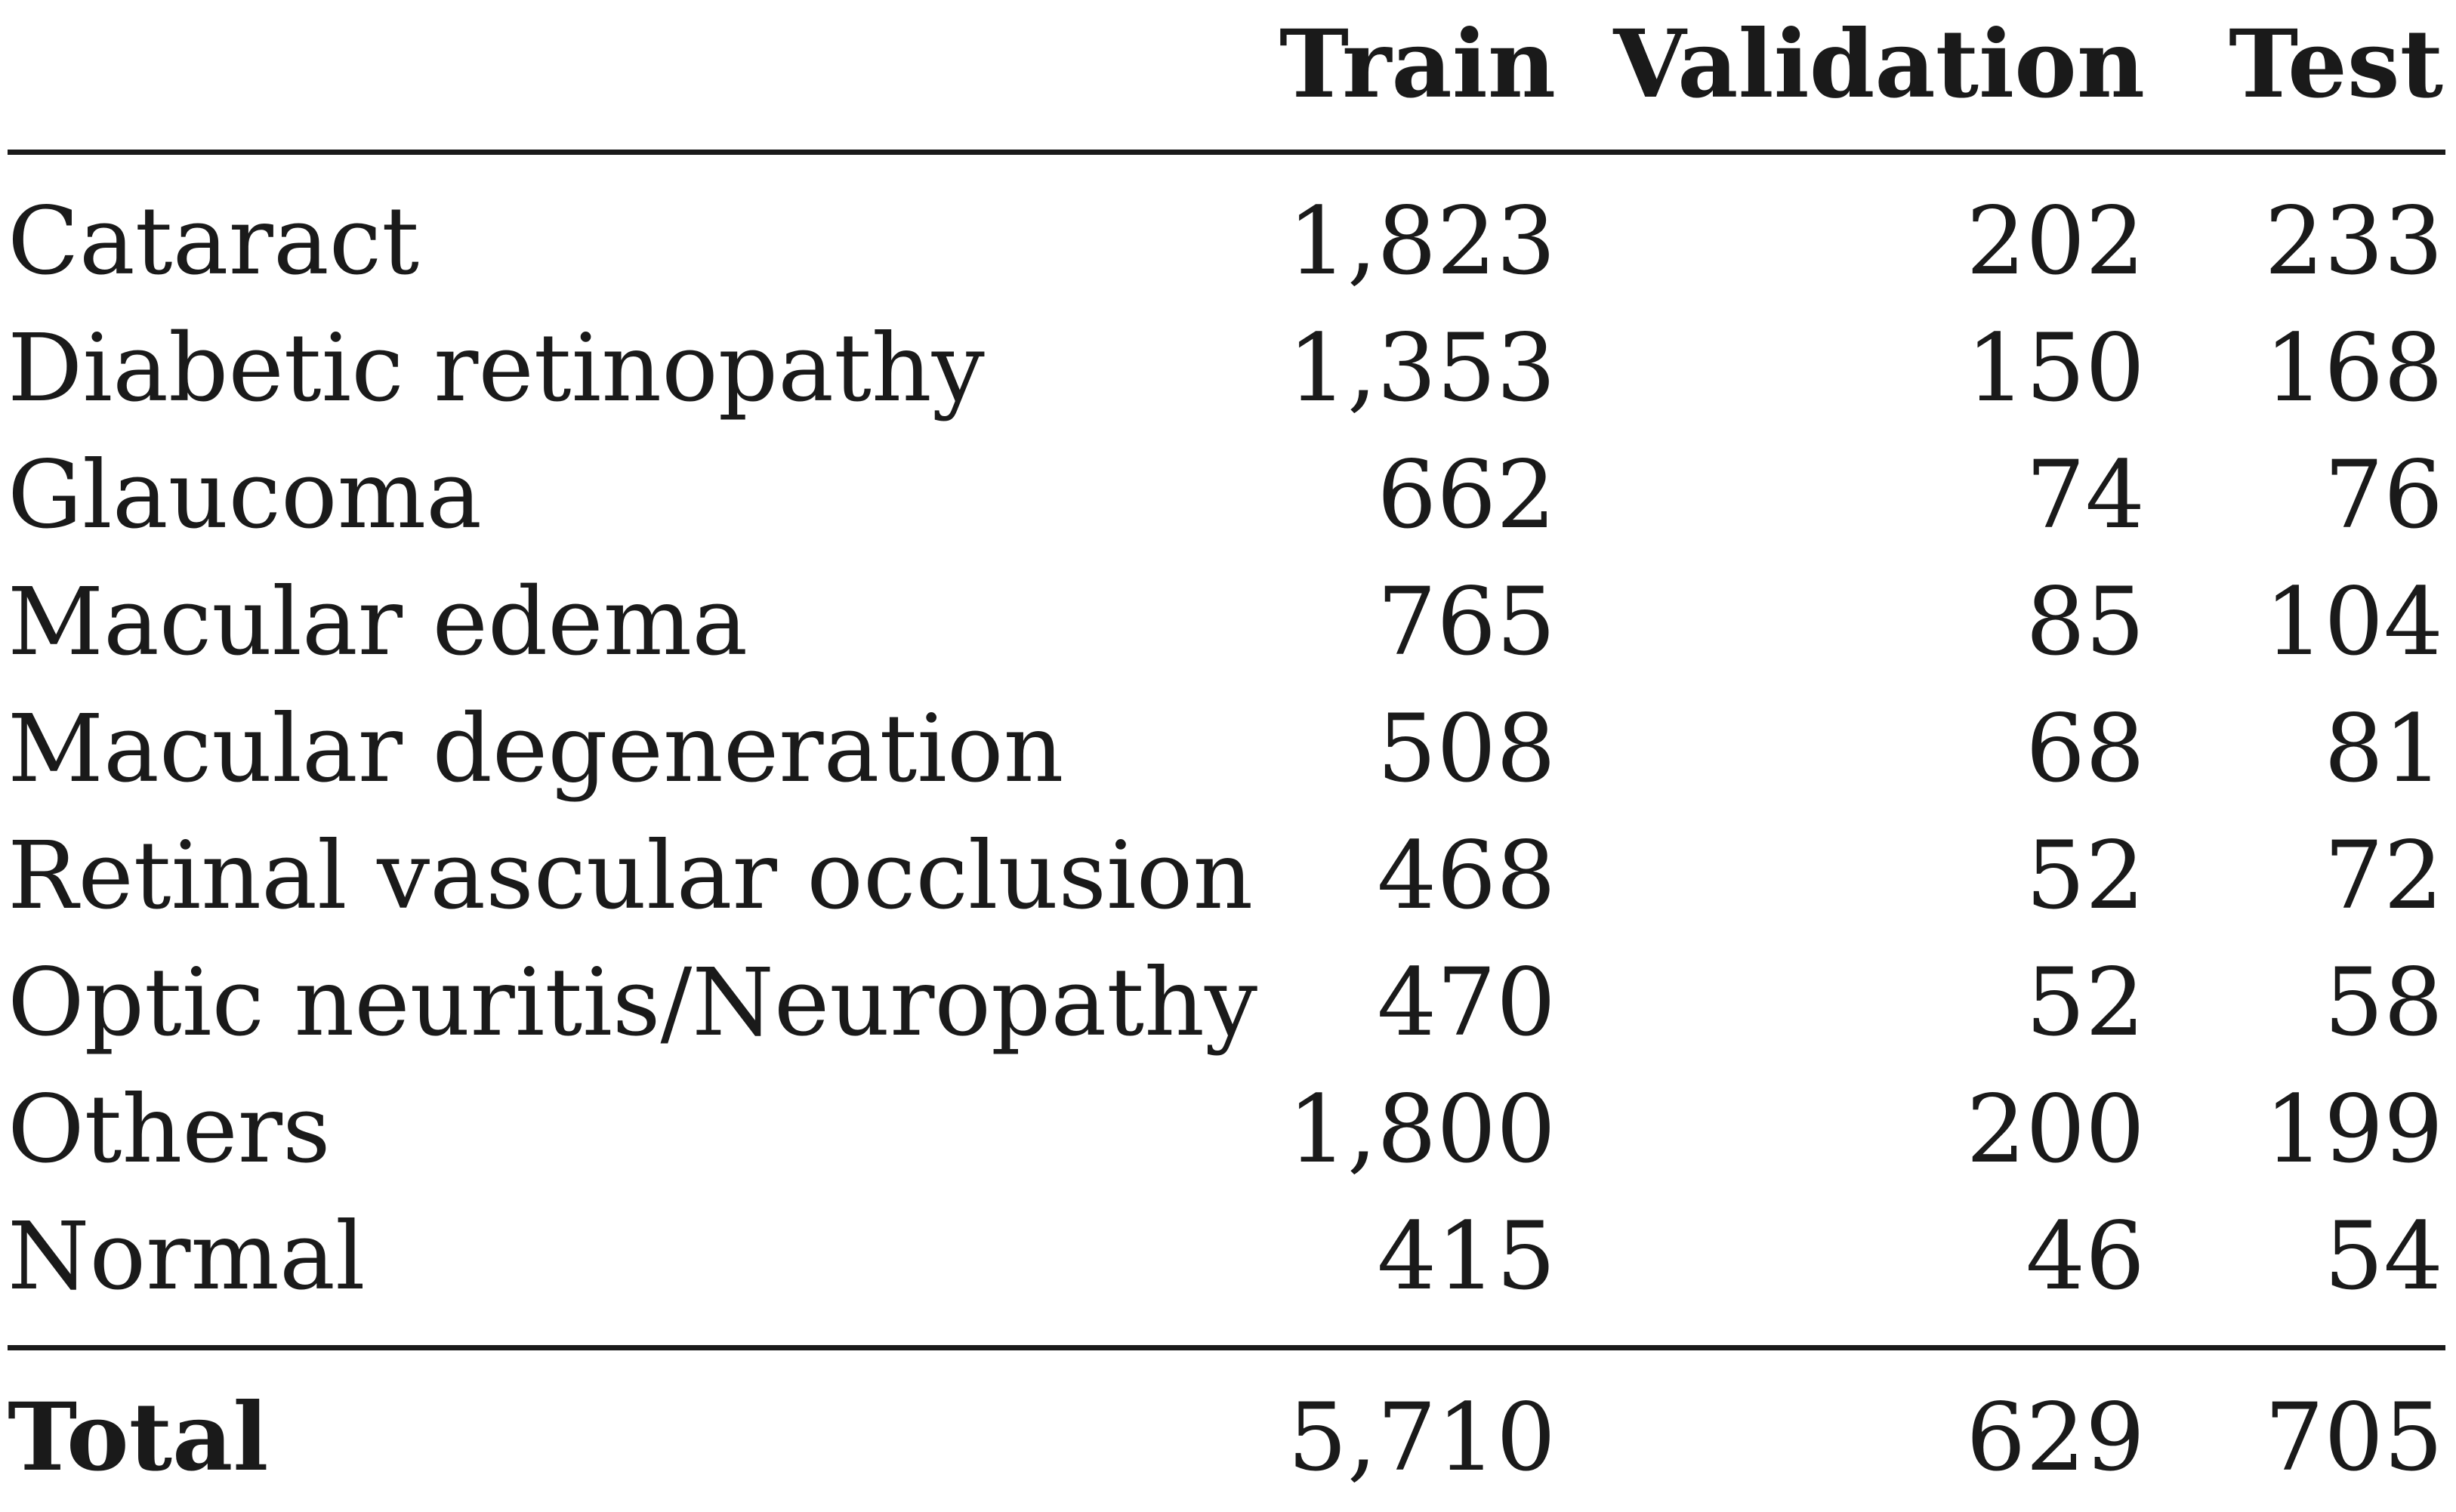  I want to click on table-row: Optic neuritis/Neuropathy 470 52 58, so click(1228, 1003).